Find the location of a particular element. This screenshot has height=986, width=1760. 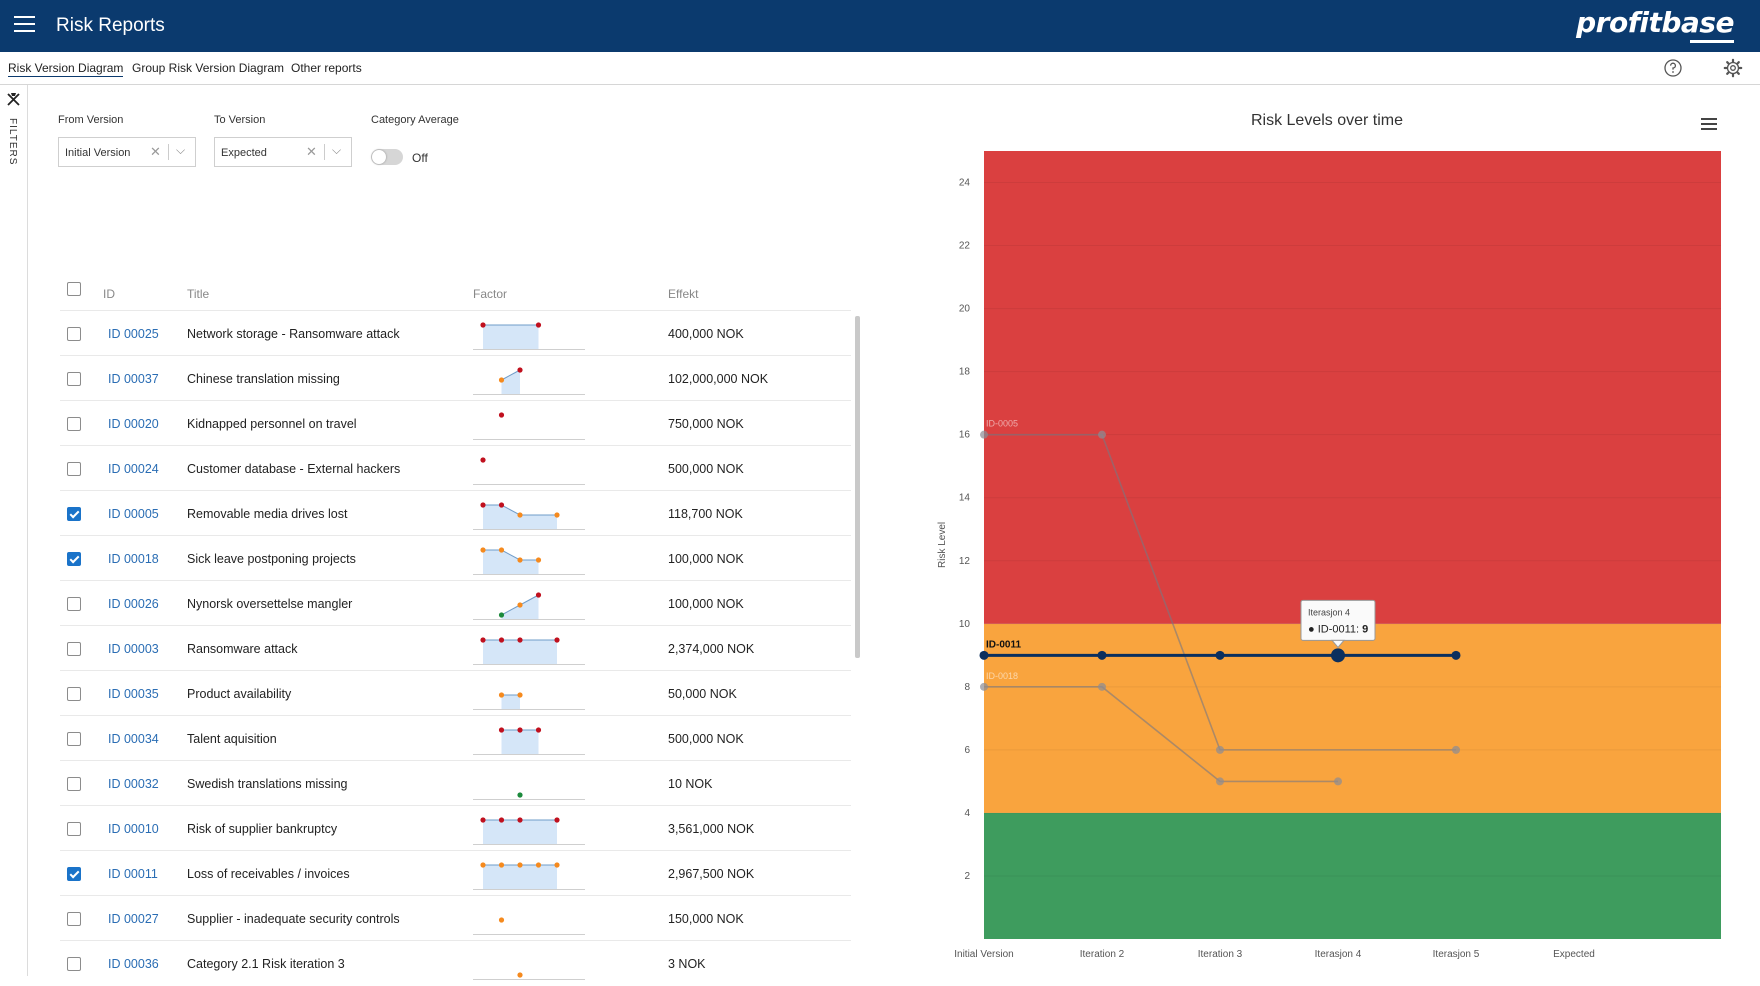

col-header-factor: Factor is located at coordinates (490, 294).